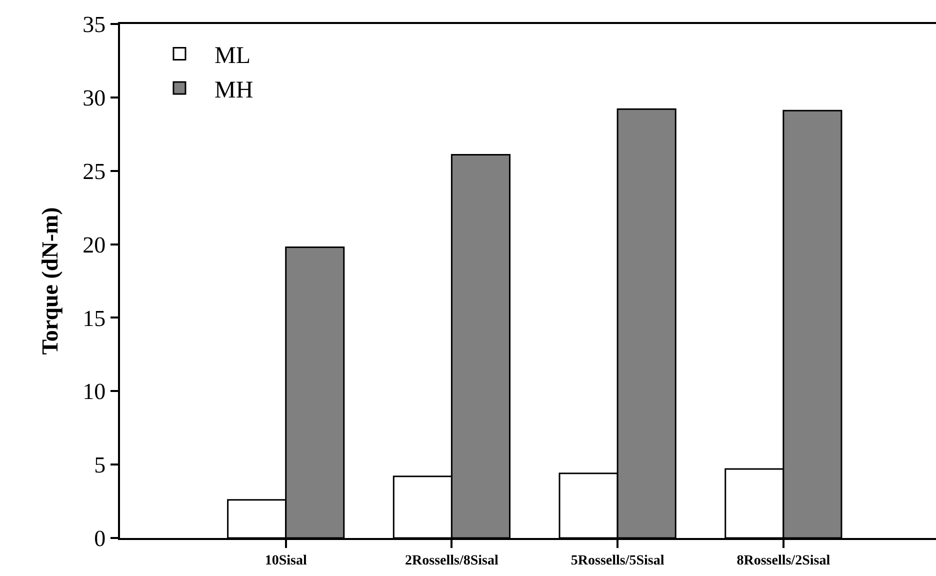 This screenshot has width=936, height=576. What do you see at coordinates (94, 171) in the screenshot?
I see `y-tick-label: 25` at bounding box center [94, 171].